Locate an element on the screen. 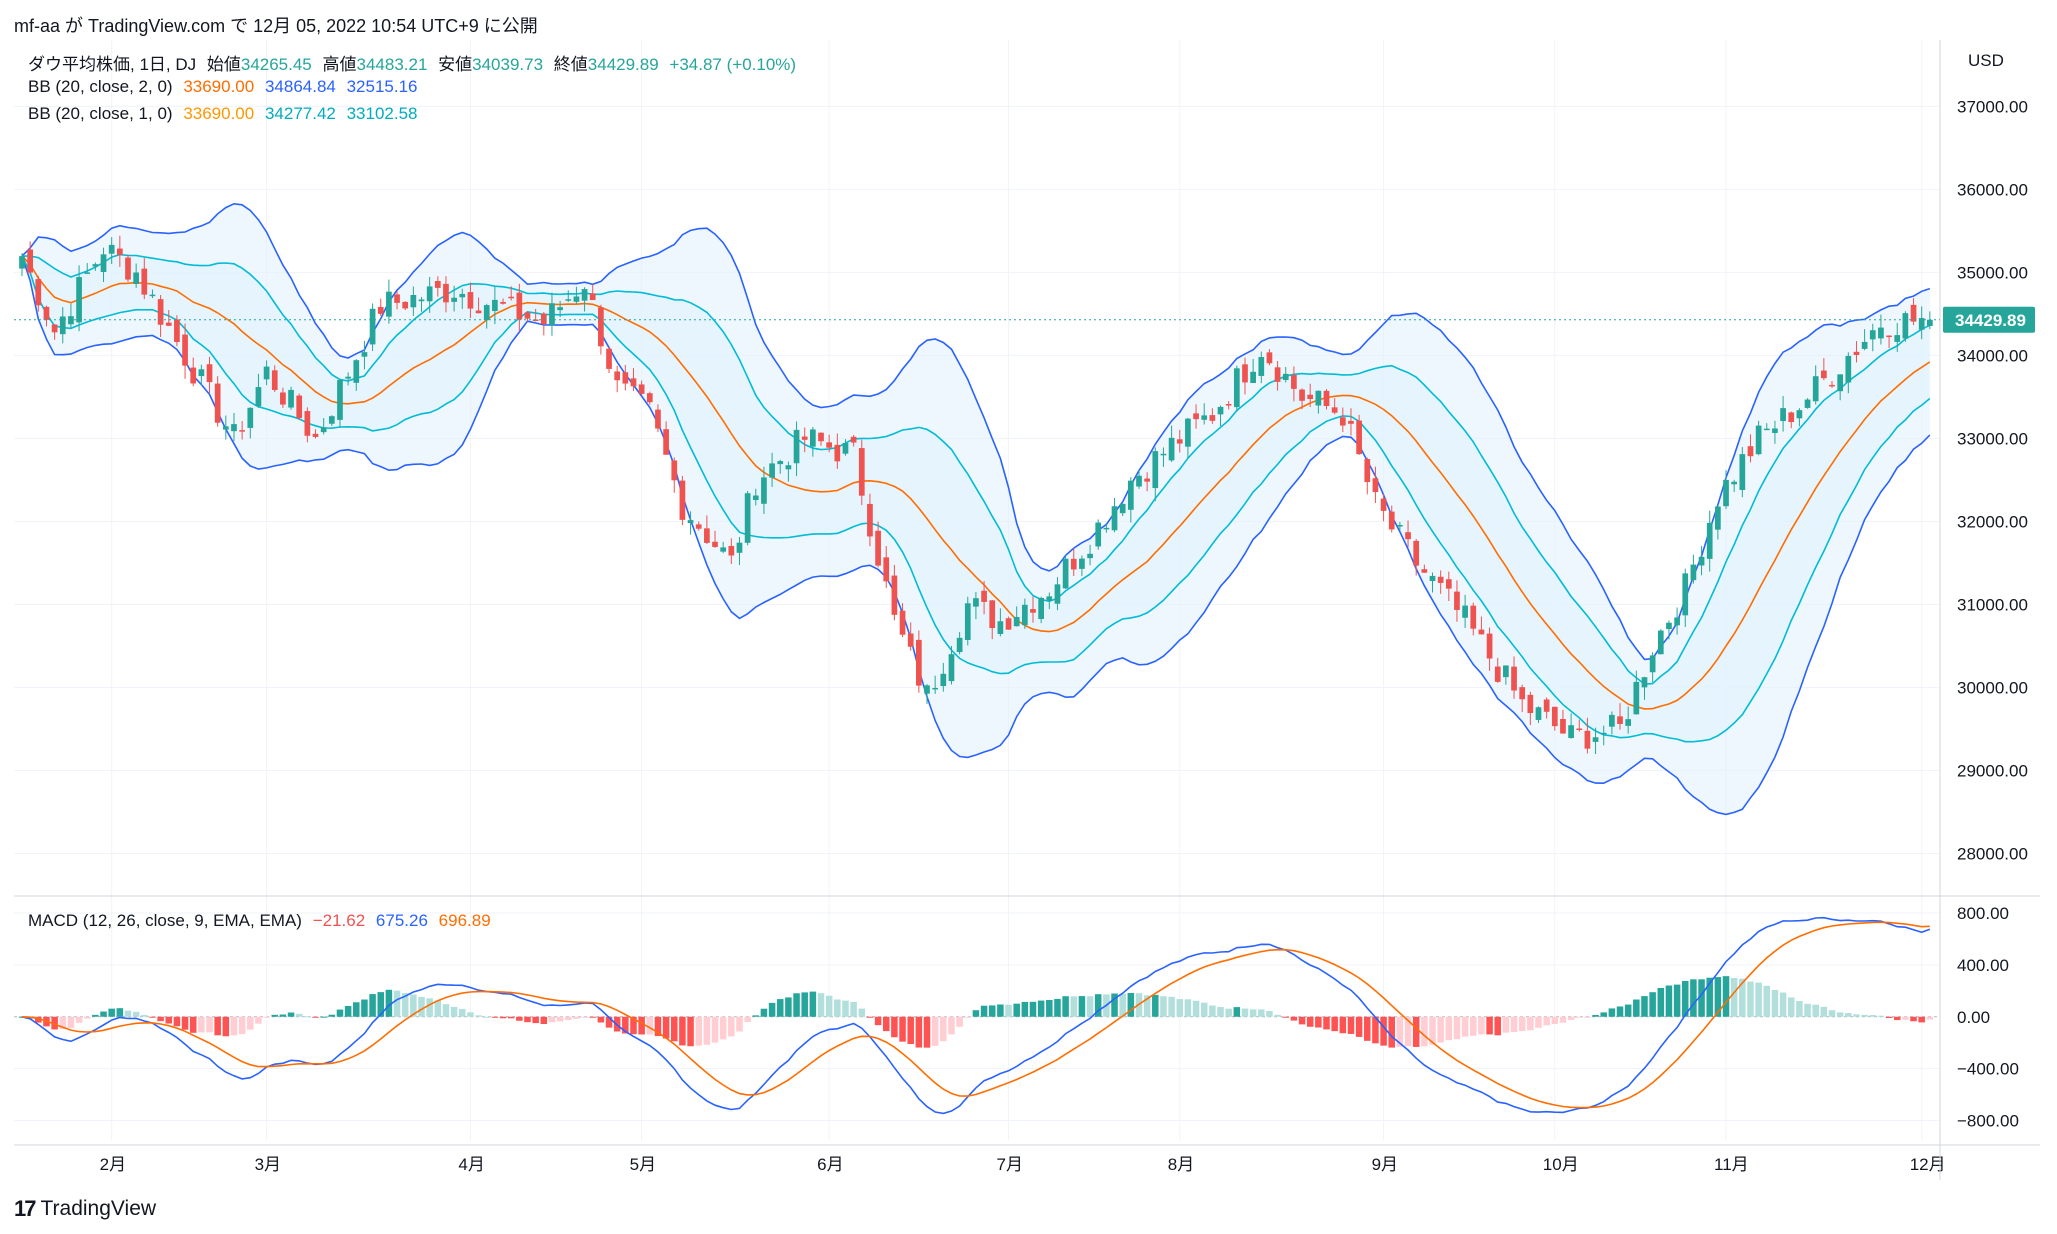 The width and height of the screenshot is (2057, 1234). legend-bb2-label: BB (20, close, 2, 0) is located at coordinates (100, 86).